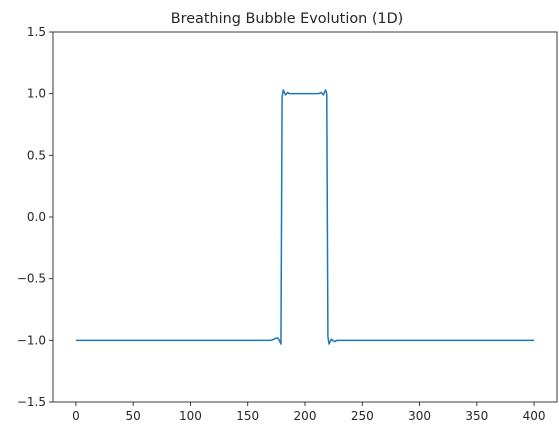 This screenshot has height=435, width=559. What do you see at coordinates (534, 416) in the screenshot?
I see `x-tick-label: 400` at bounding box center [534, 416].